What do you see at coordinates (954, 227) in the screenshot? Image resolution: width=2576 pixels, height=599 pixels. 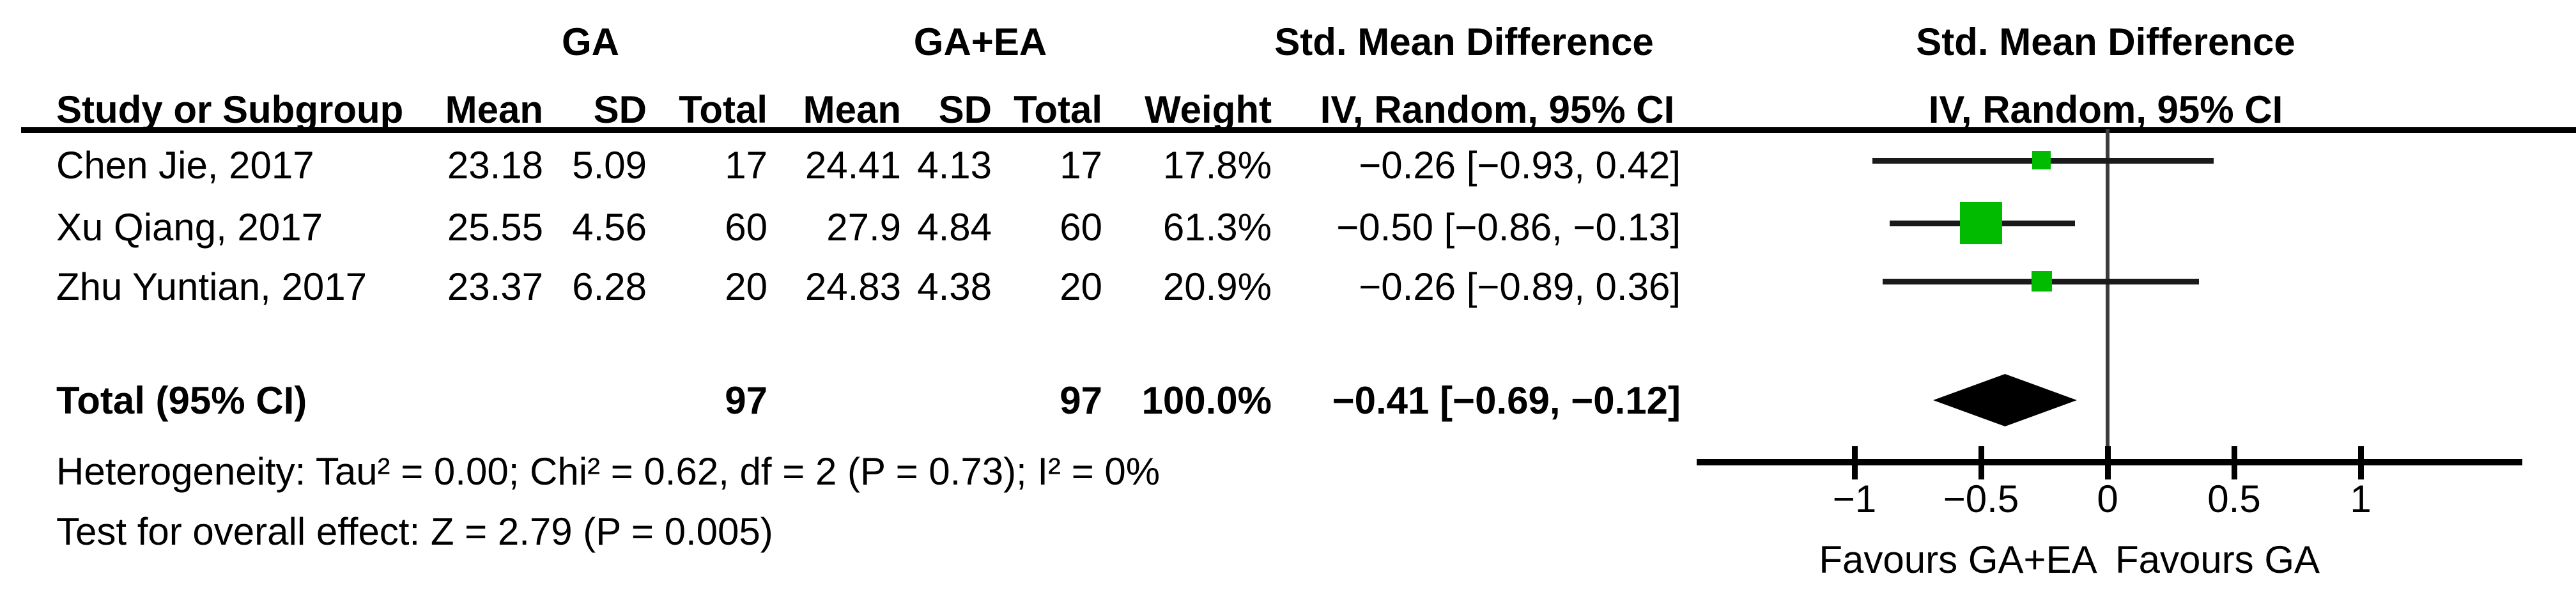 I see `row-sd2: 4.84` at bounding box center [954, 227].